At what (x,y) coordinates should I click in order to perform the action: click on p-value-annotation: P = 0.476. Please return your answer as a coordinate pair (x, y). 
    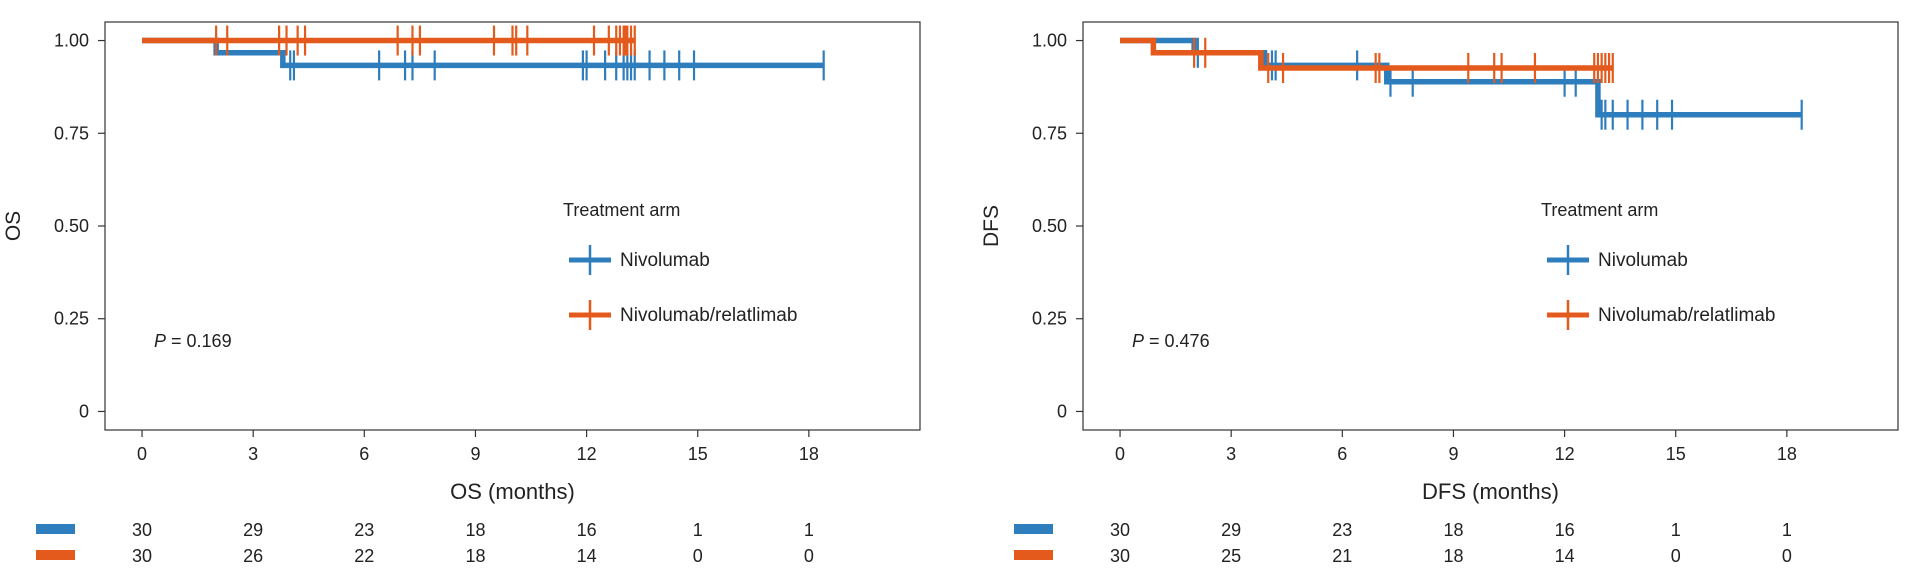
    Looking at the image, I should click on (1171, 341).